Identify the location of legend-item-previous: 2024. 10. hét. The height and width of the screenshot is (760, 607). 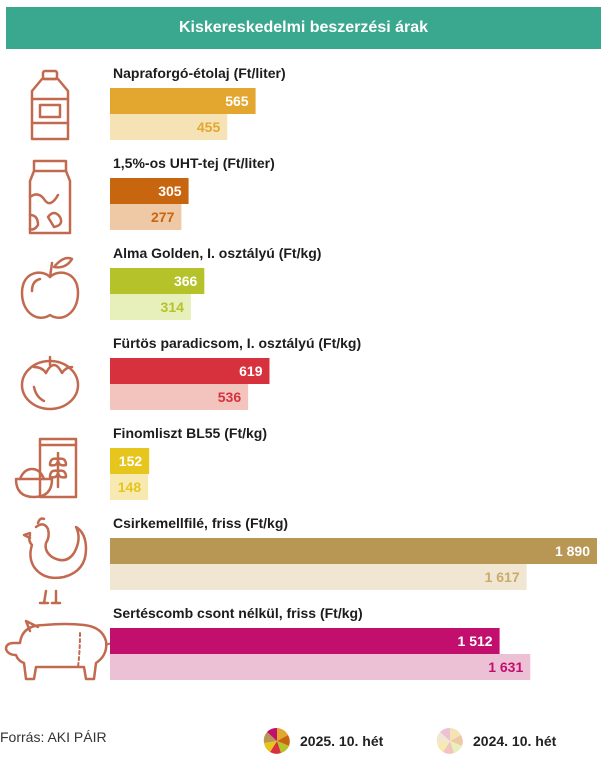
(495, 741).